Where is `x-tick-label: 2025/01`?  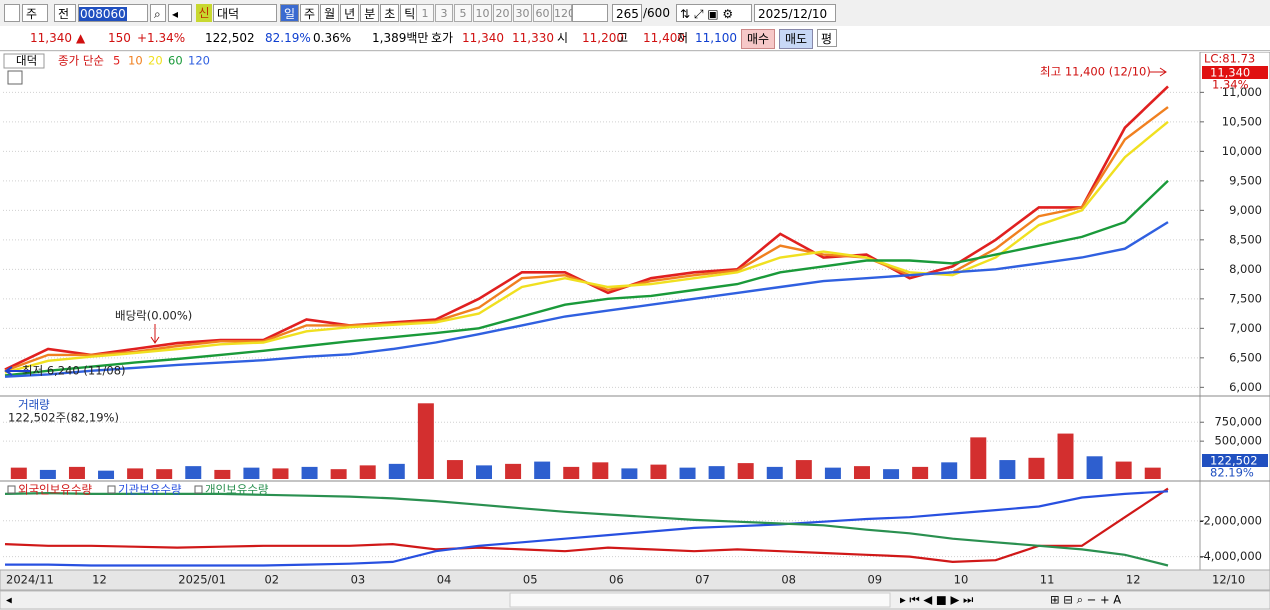 x-tick-label: 2025/01 is located at coordinates (202, 580).